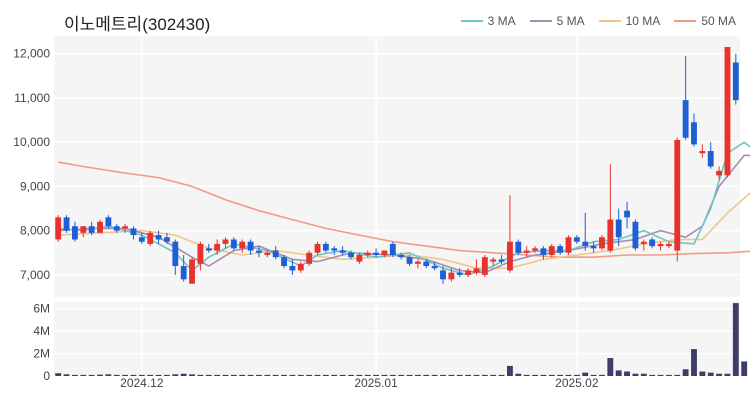 The image size is (750, 400). I want to click on legend-item-10ma: 10 MA, so click(629, 21).